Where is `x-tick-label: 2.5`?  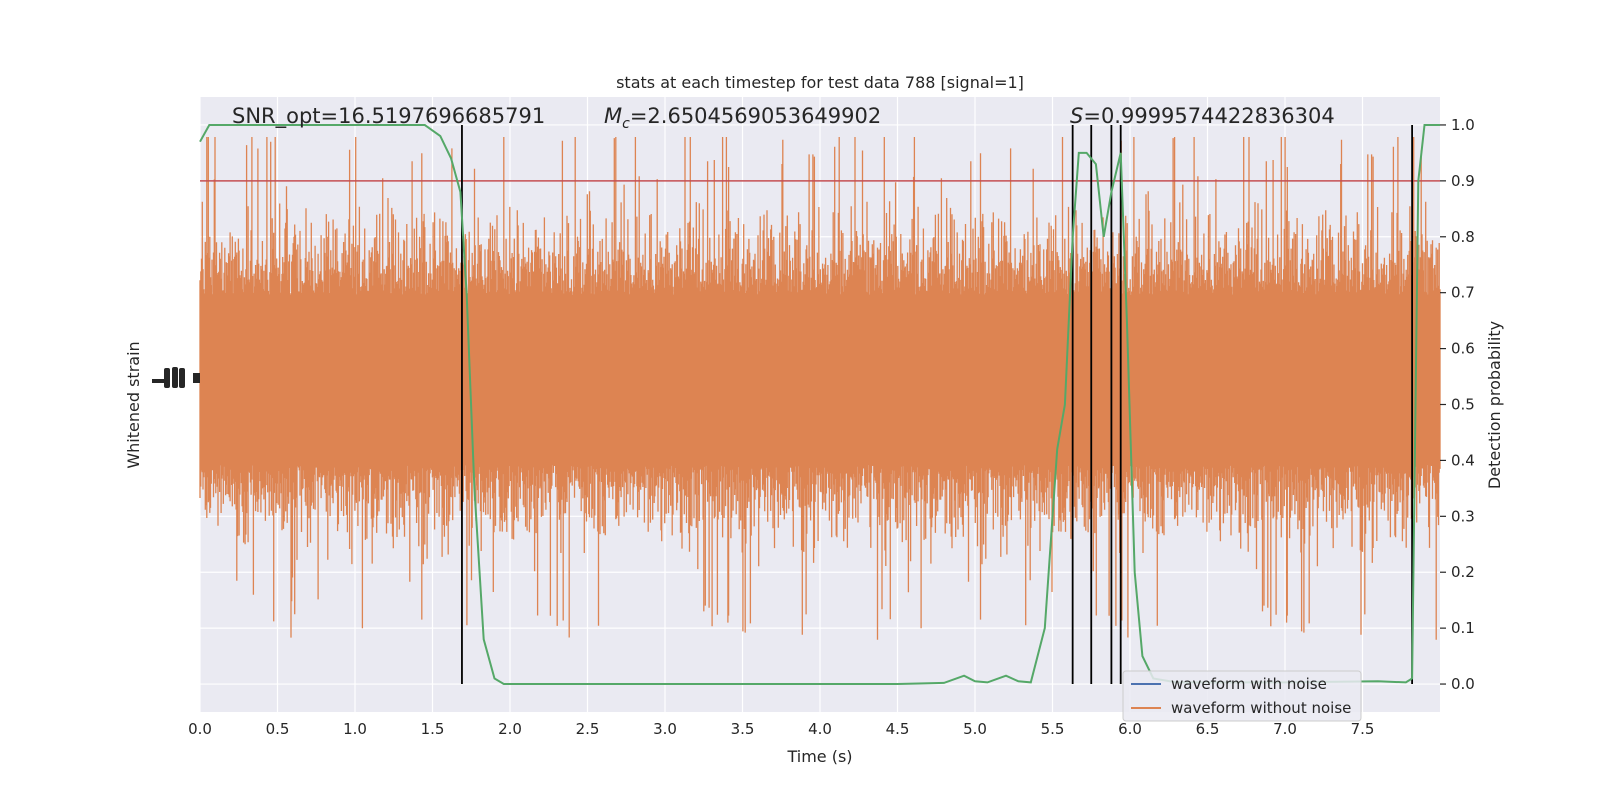
x-tick-label: 2.5 is located at coordinates (588, 729).